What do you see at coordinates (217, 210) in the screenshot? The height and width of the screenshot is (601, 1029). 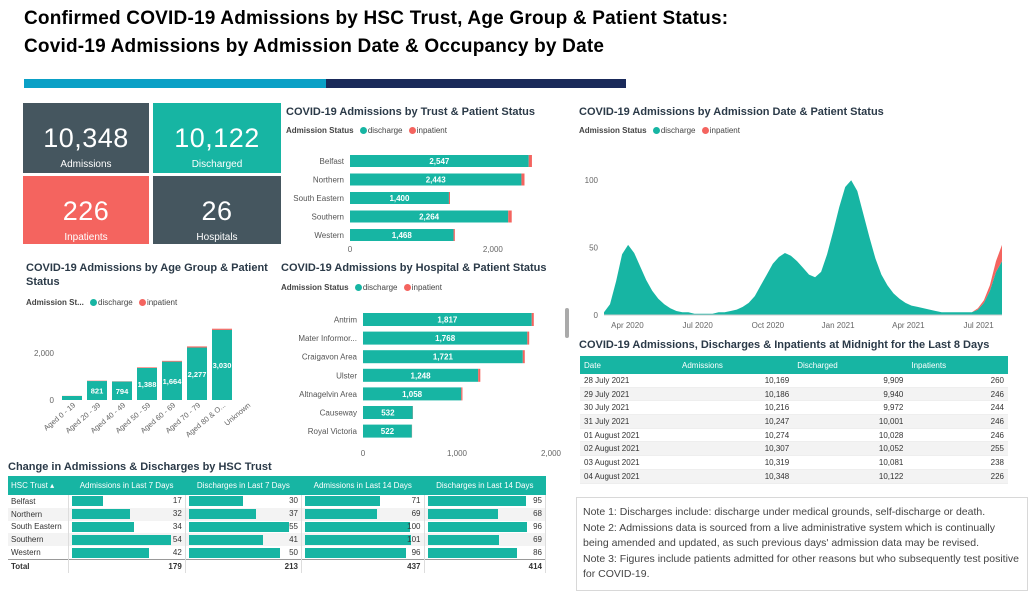 I see `kpi-hospitals: 26 Hospitals` at bounding box center [217, 210].